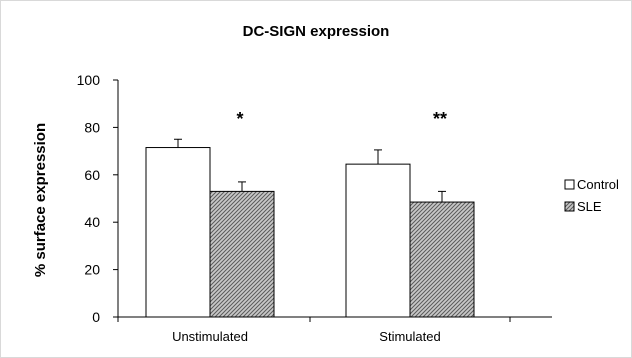  I want to click on x-category-label: Stimulated, so click(409, 336).